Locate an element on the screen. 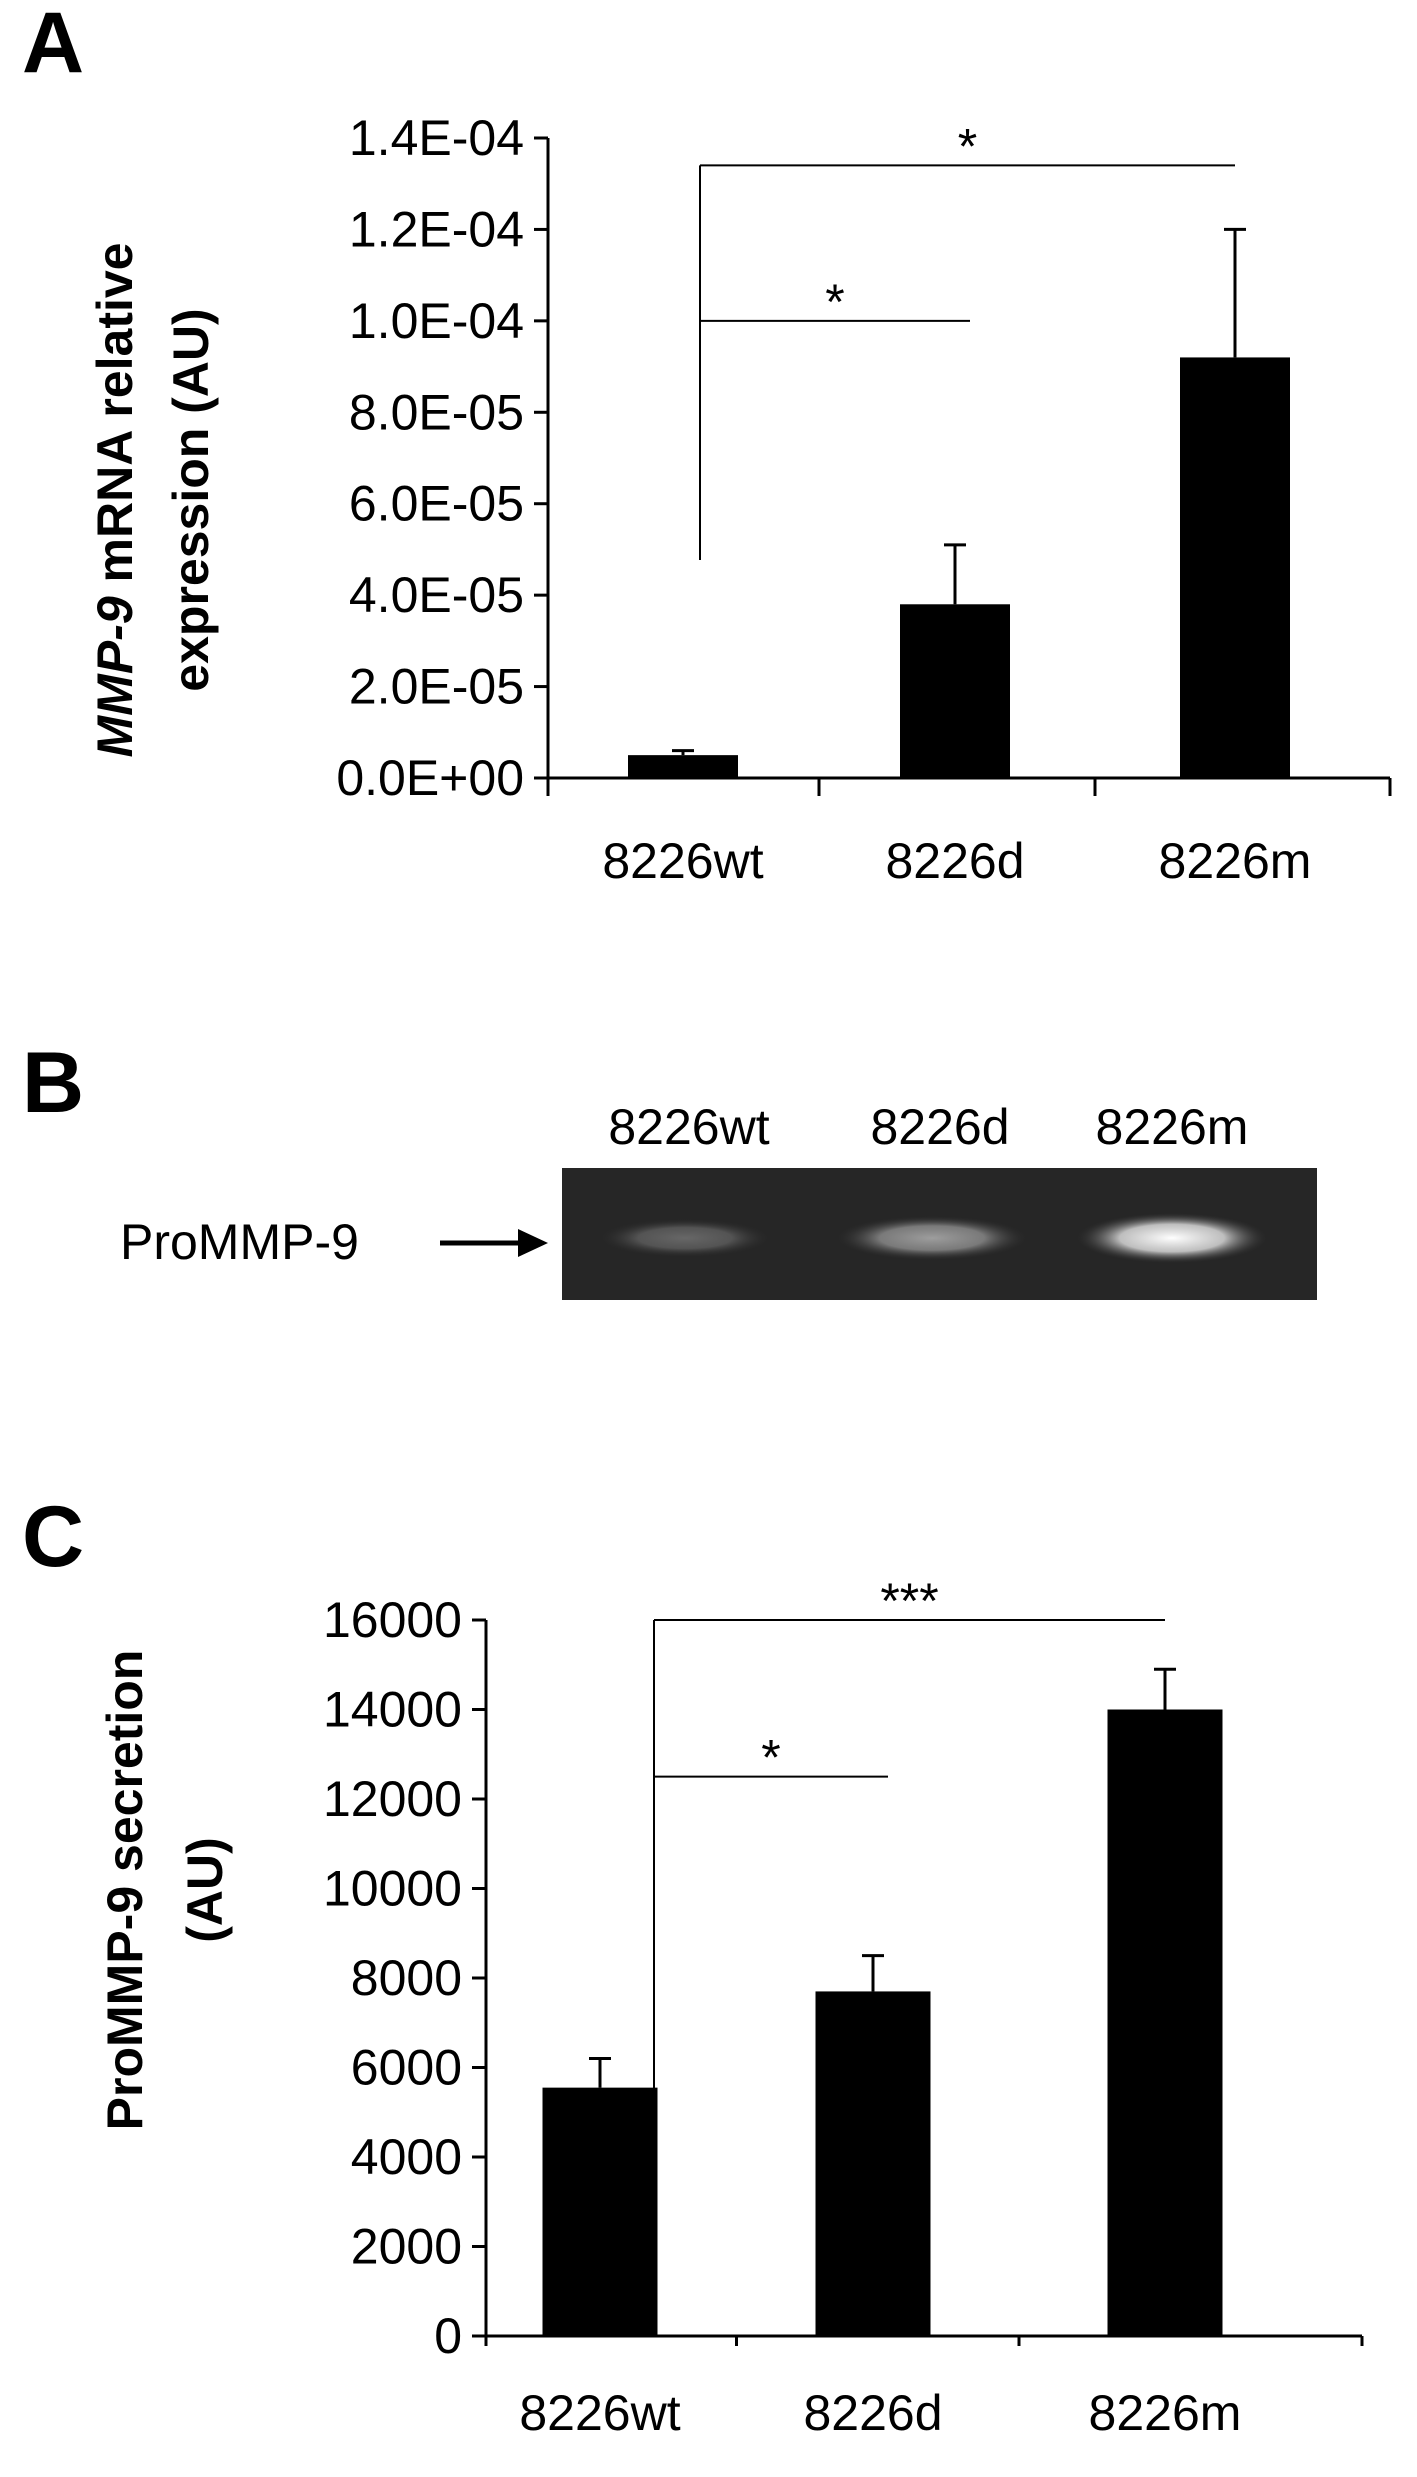 Image resolution: width=1417 pixels, height=2477 pixels. y-tick-label: 4.0E-05 is located at coordinates (436, 595).